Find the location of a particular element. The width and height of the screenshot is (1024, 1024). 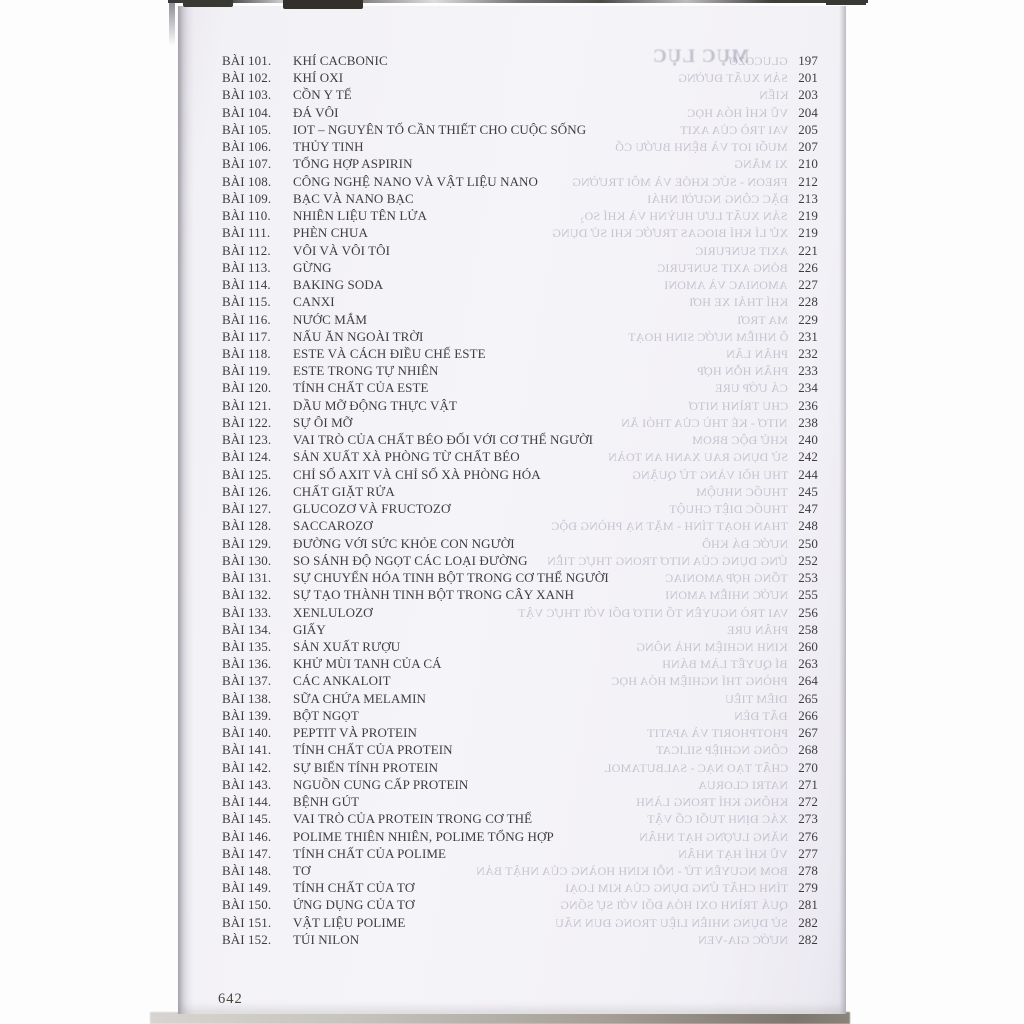

toc-entry-page: 278 is located at coordinates (808, 871).